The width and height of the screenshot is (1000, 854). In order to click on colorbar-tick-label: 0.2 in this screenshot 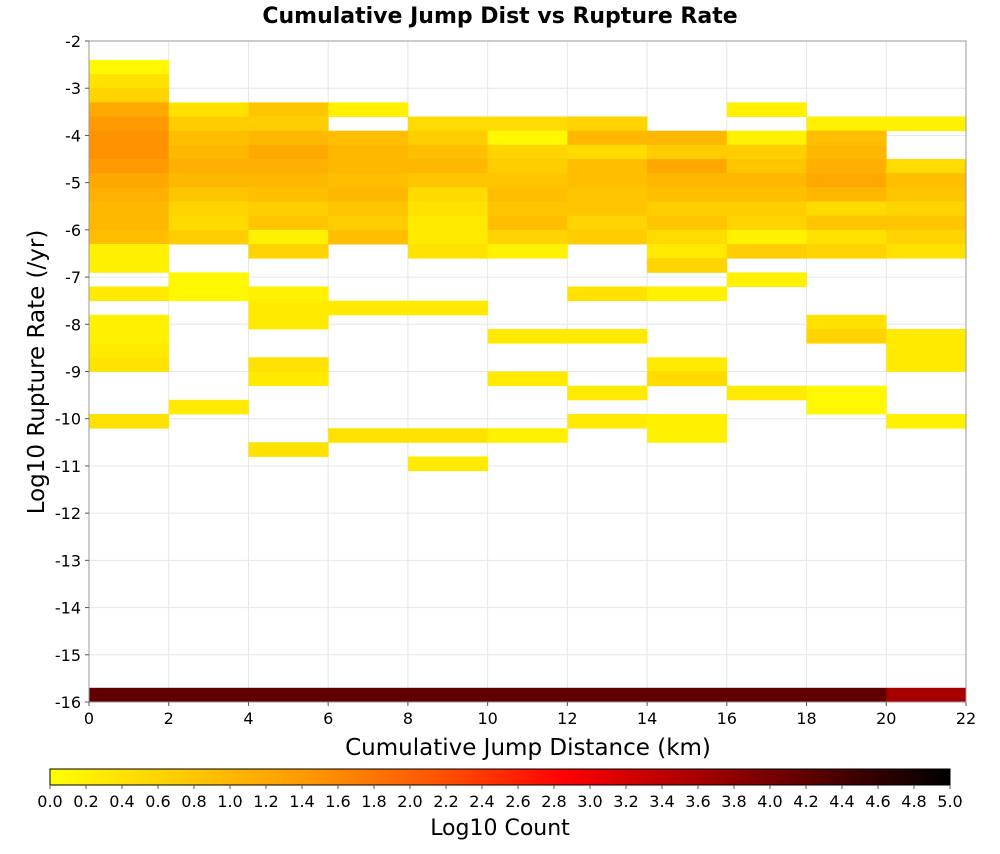, I will do `click(85, 801)`.